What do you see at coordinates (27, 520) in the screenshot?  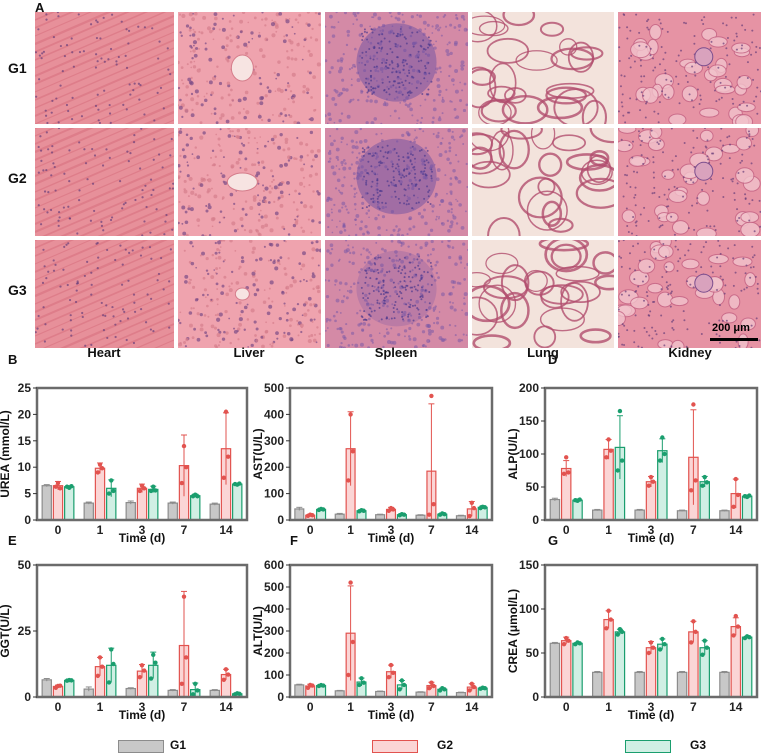 I see `y-tick-label-b: 0` at bounding box center [27, 520].